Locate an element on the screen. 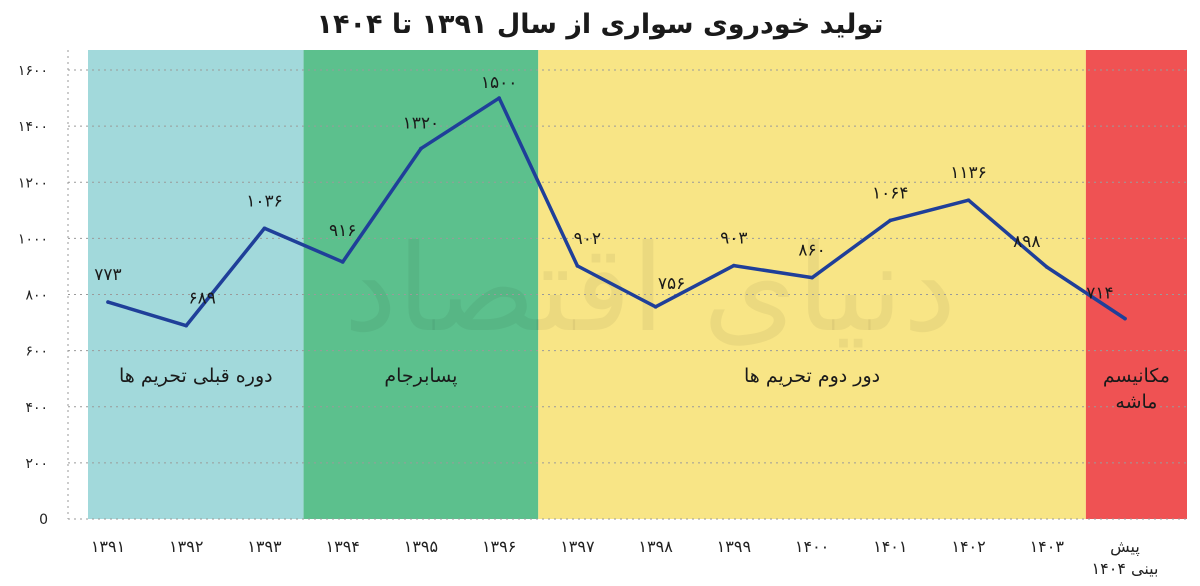  chart-title: تولید خودروی سواری از سال ۱۳۹۱ تا ۱۴۰۴ is located at coordinates (600, 24).